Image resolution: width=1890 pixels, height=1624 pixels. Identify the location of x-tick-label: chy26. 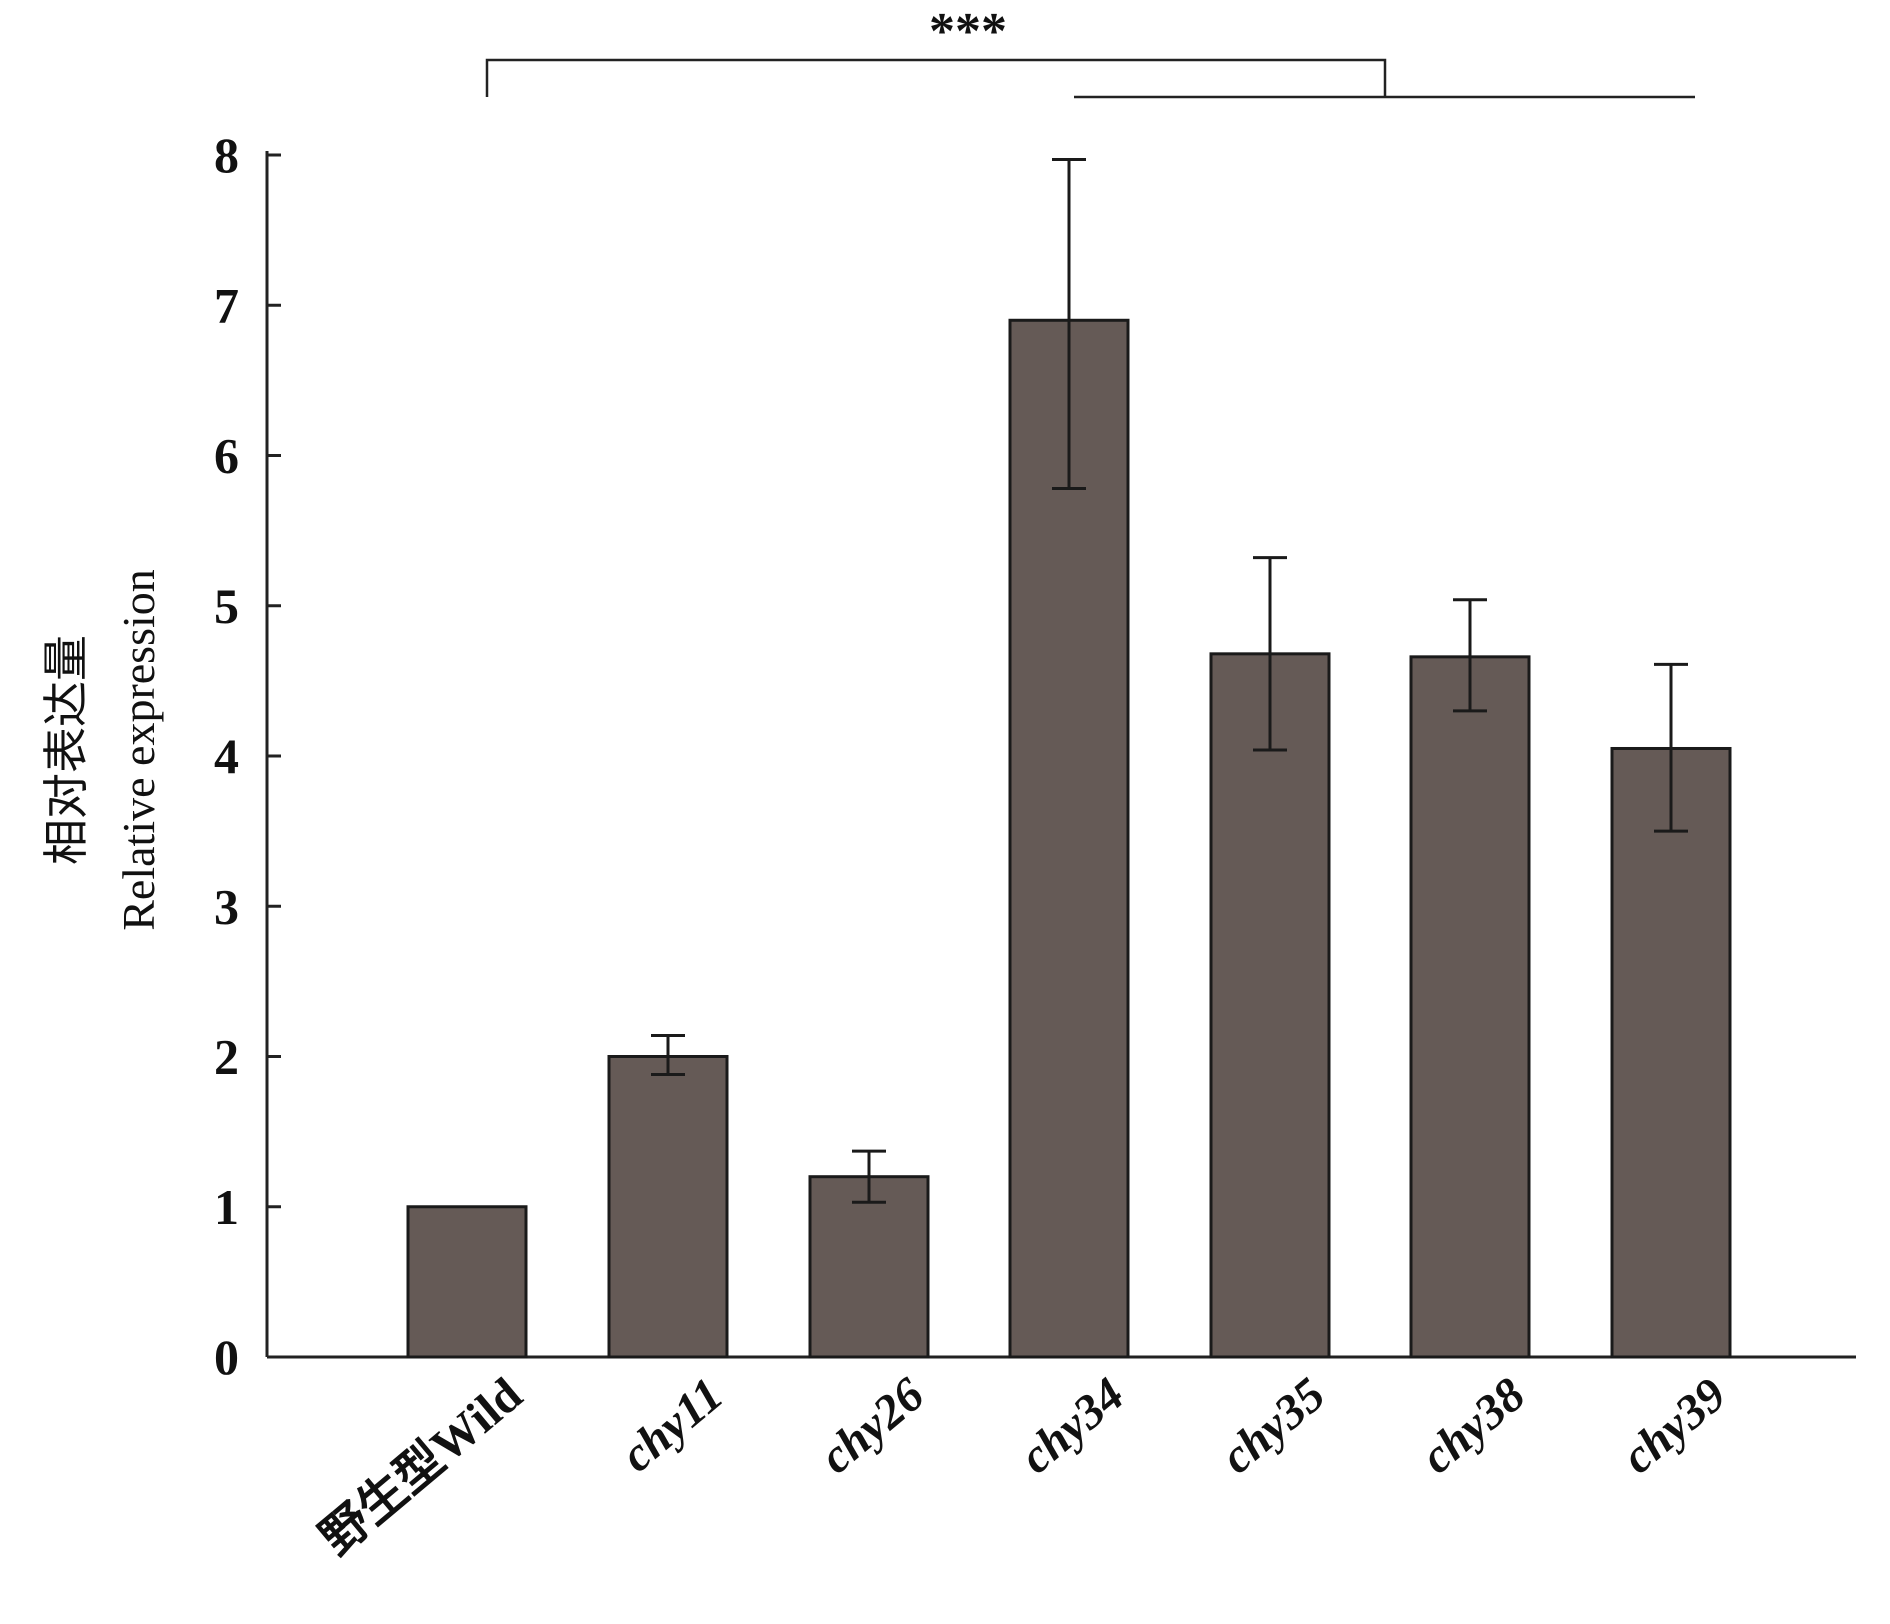
(872, 1426).